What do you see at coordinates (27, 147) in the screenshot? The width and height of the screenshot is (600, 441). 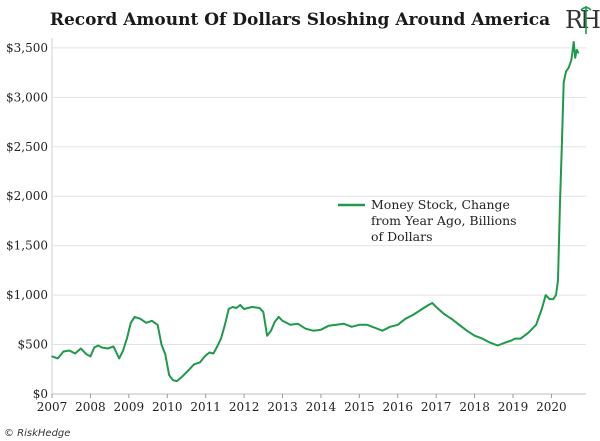 I see `y-tick-label: $2,500` at bounding box center [27, 147].